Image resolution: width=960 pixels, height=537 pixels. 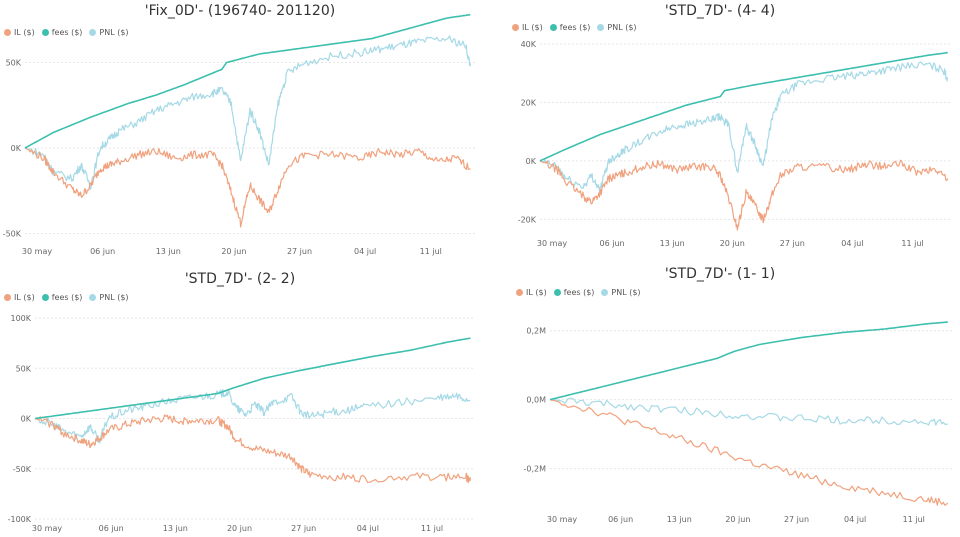 What do you see at coordinates (529, 44) in the screenshot?
I see `y-tick-label: 40K` at bounding box center [529, 44].